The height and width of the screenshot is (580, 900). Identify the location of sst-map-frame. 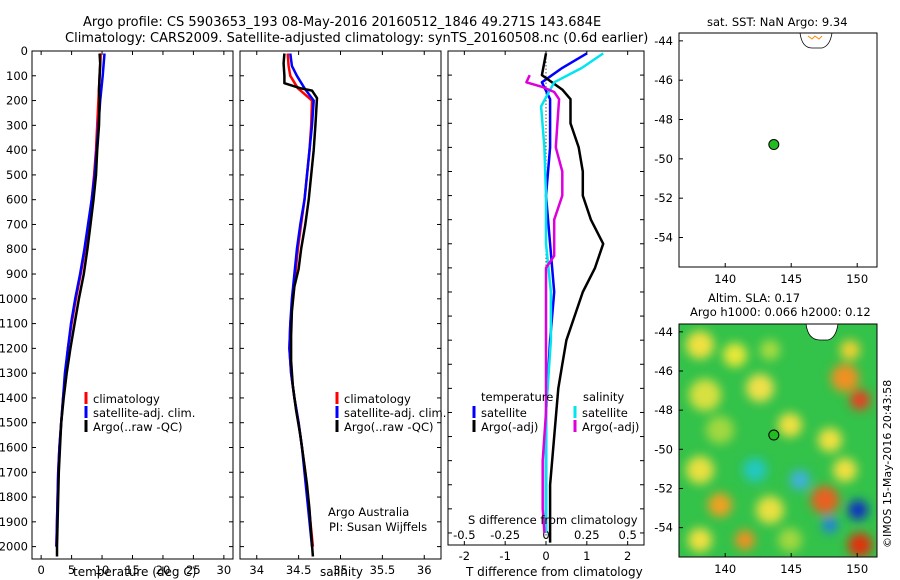
(778, 150).